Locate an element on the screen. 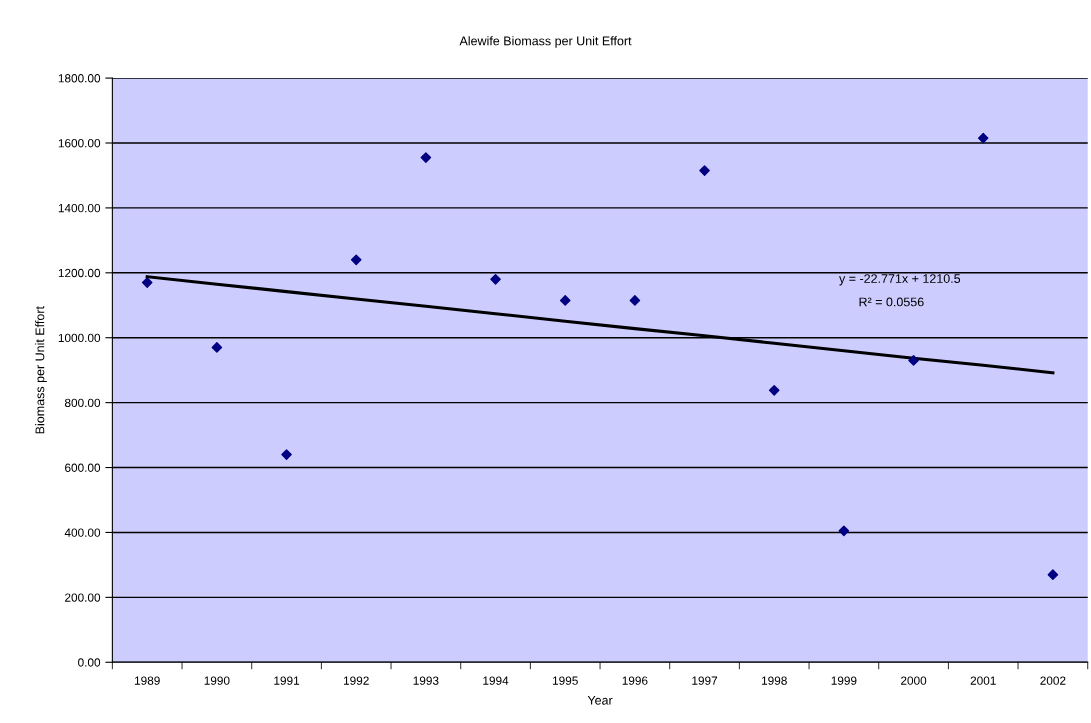  x-tick-label: 2000 is located at coordinates (914, 680).